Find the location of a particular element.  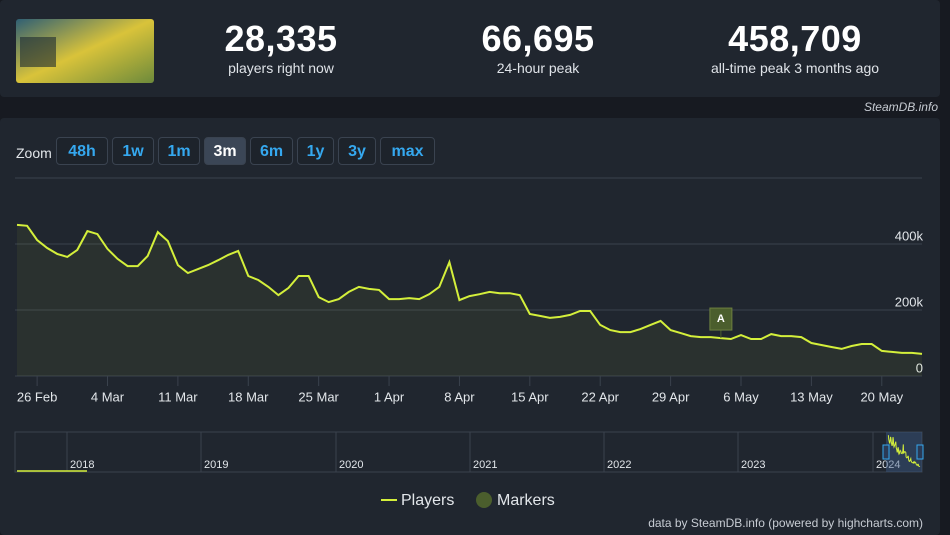

x-tick-label: 6 May is located at coordinates (741, 396).